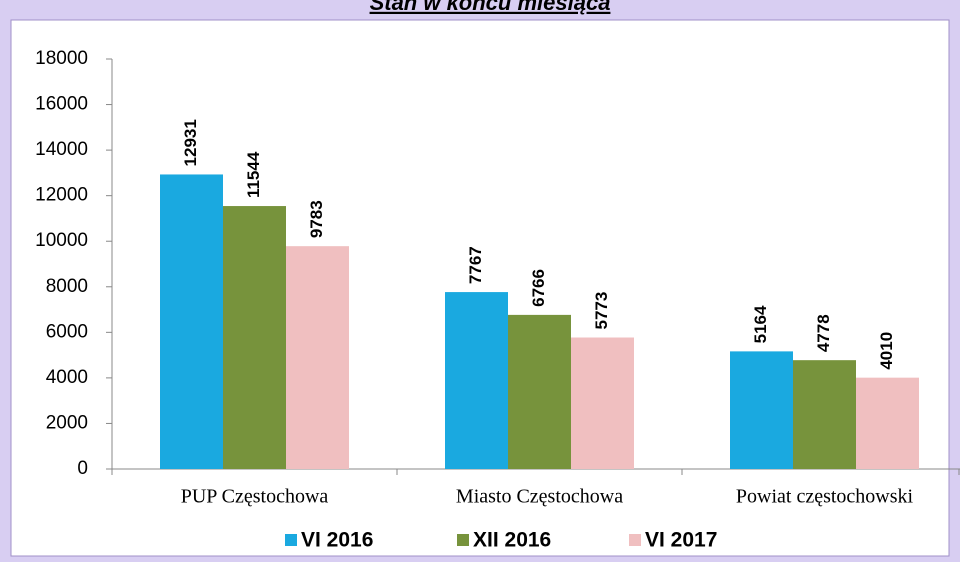 Image resolution: width=960 pixels, height=562 pixels. Describe the element at coordinates (67, 331) in the screenshot. I see `y-tick-label: 6000` at that location.